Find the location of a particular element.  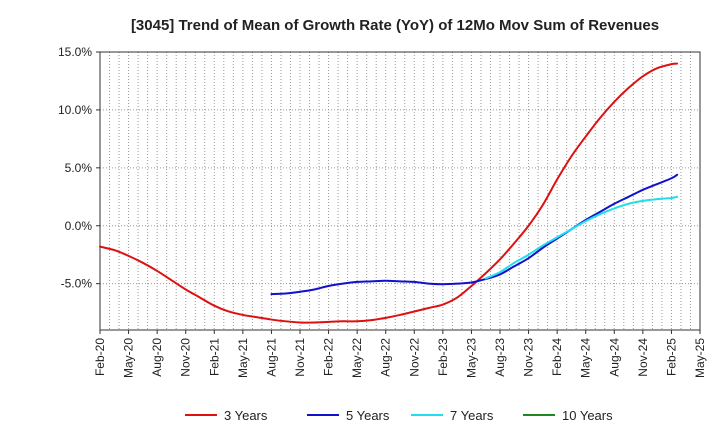

x-tick-label: May-21 is located at coordinates (243, 358).